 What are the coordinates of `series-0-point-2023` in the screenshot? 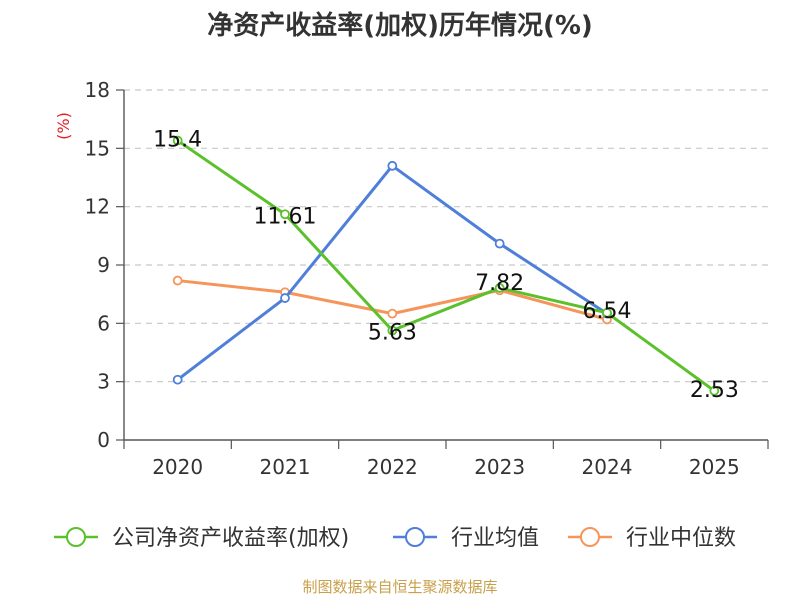 It's located at (499, 288).